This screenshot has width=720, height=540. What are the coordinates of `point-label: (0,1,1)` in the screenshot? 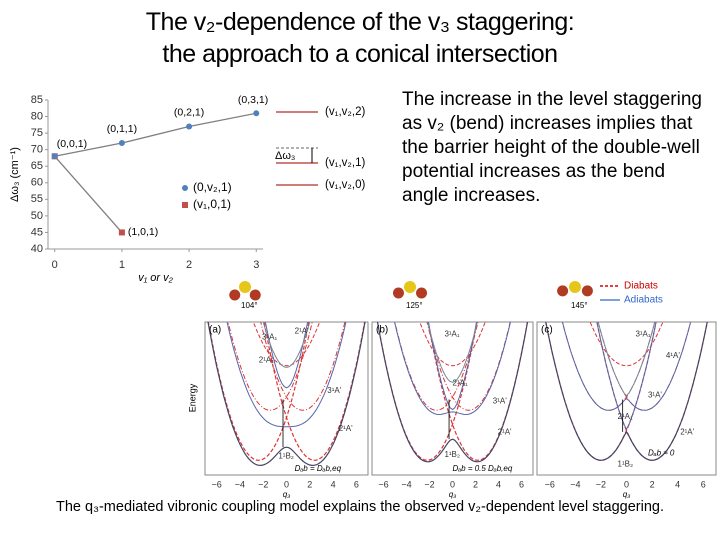 It's located at (122, 129).